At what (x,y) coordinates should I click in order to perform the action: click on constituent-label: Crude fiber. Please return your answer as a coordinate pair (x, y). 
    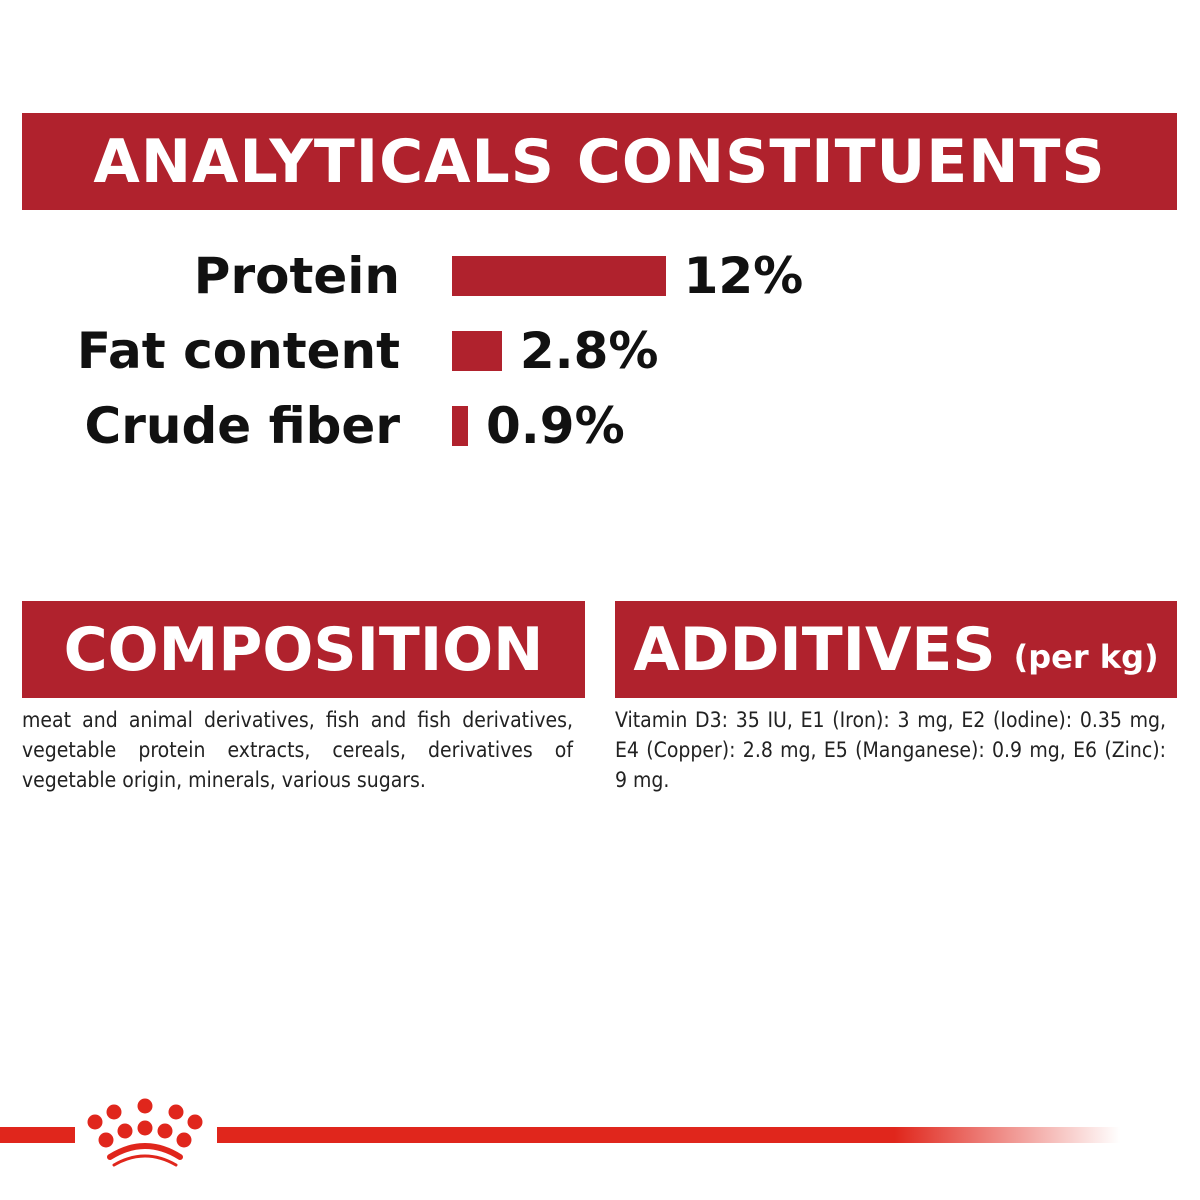
    Looking at the image, I should click on (242, 426).